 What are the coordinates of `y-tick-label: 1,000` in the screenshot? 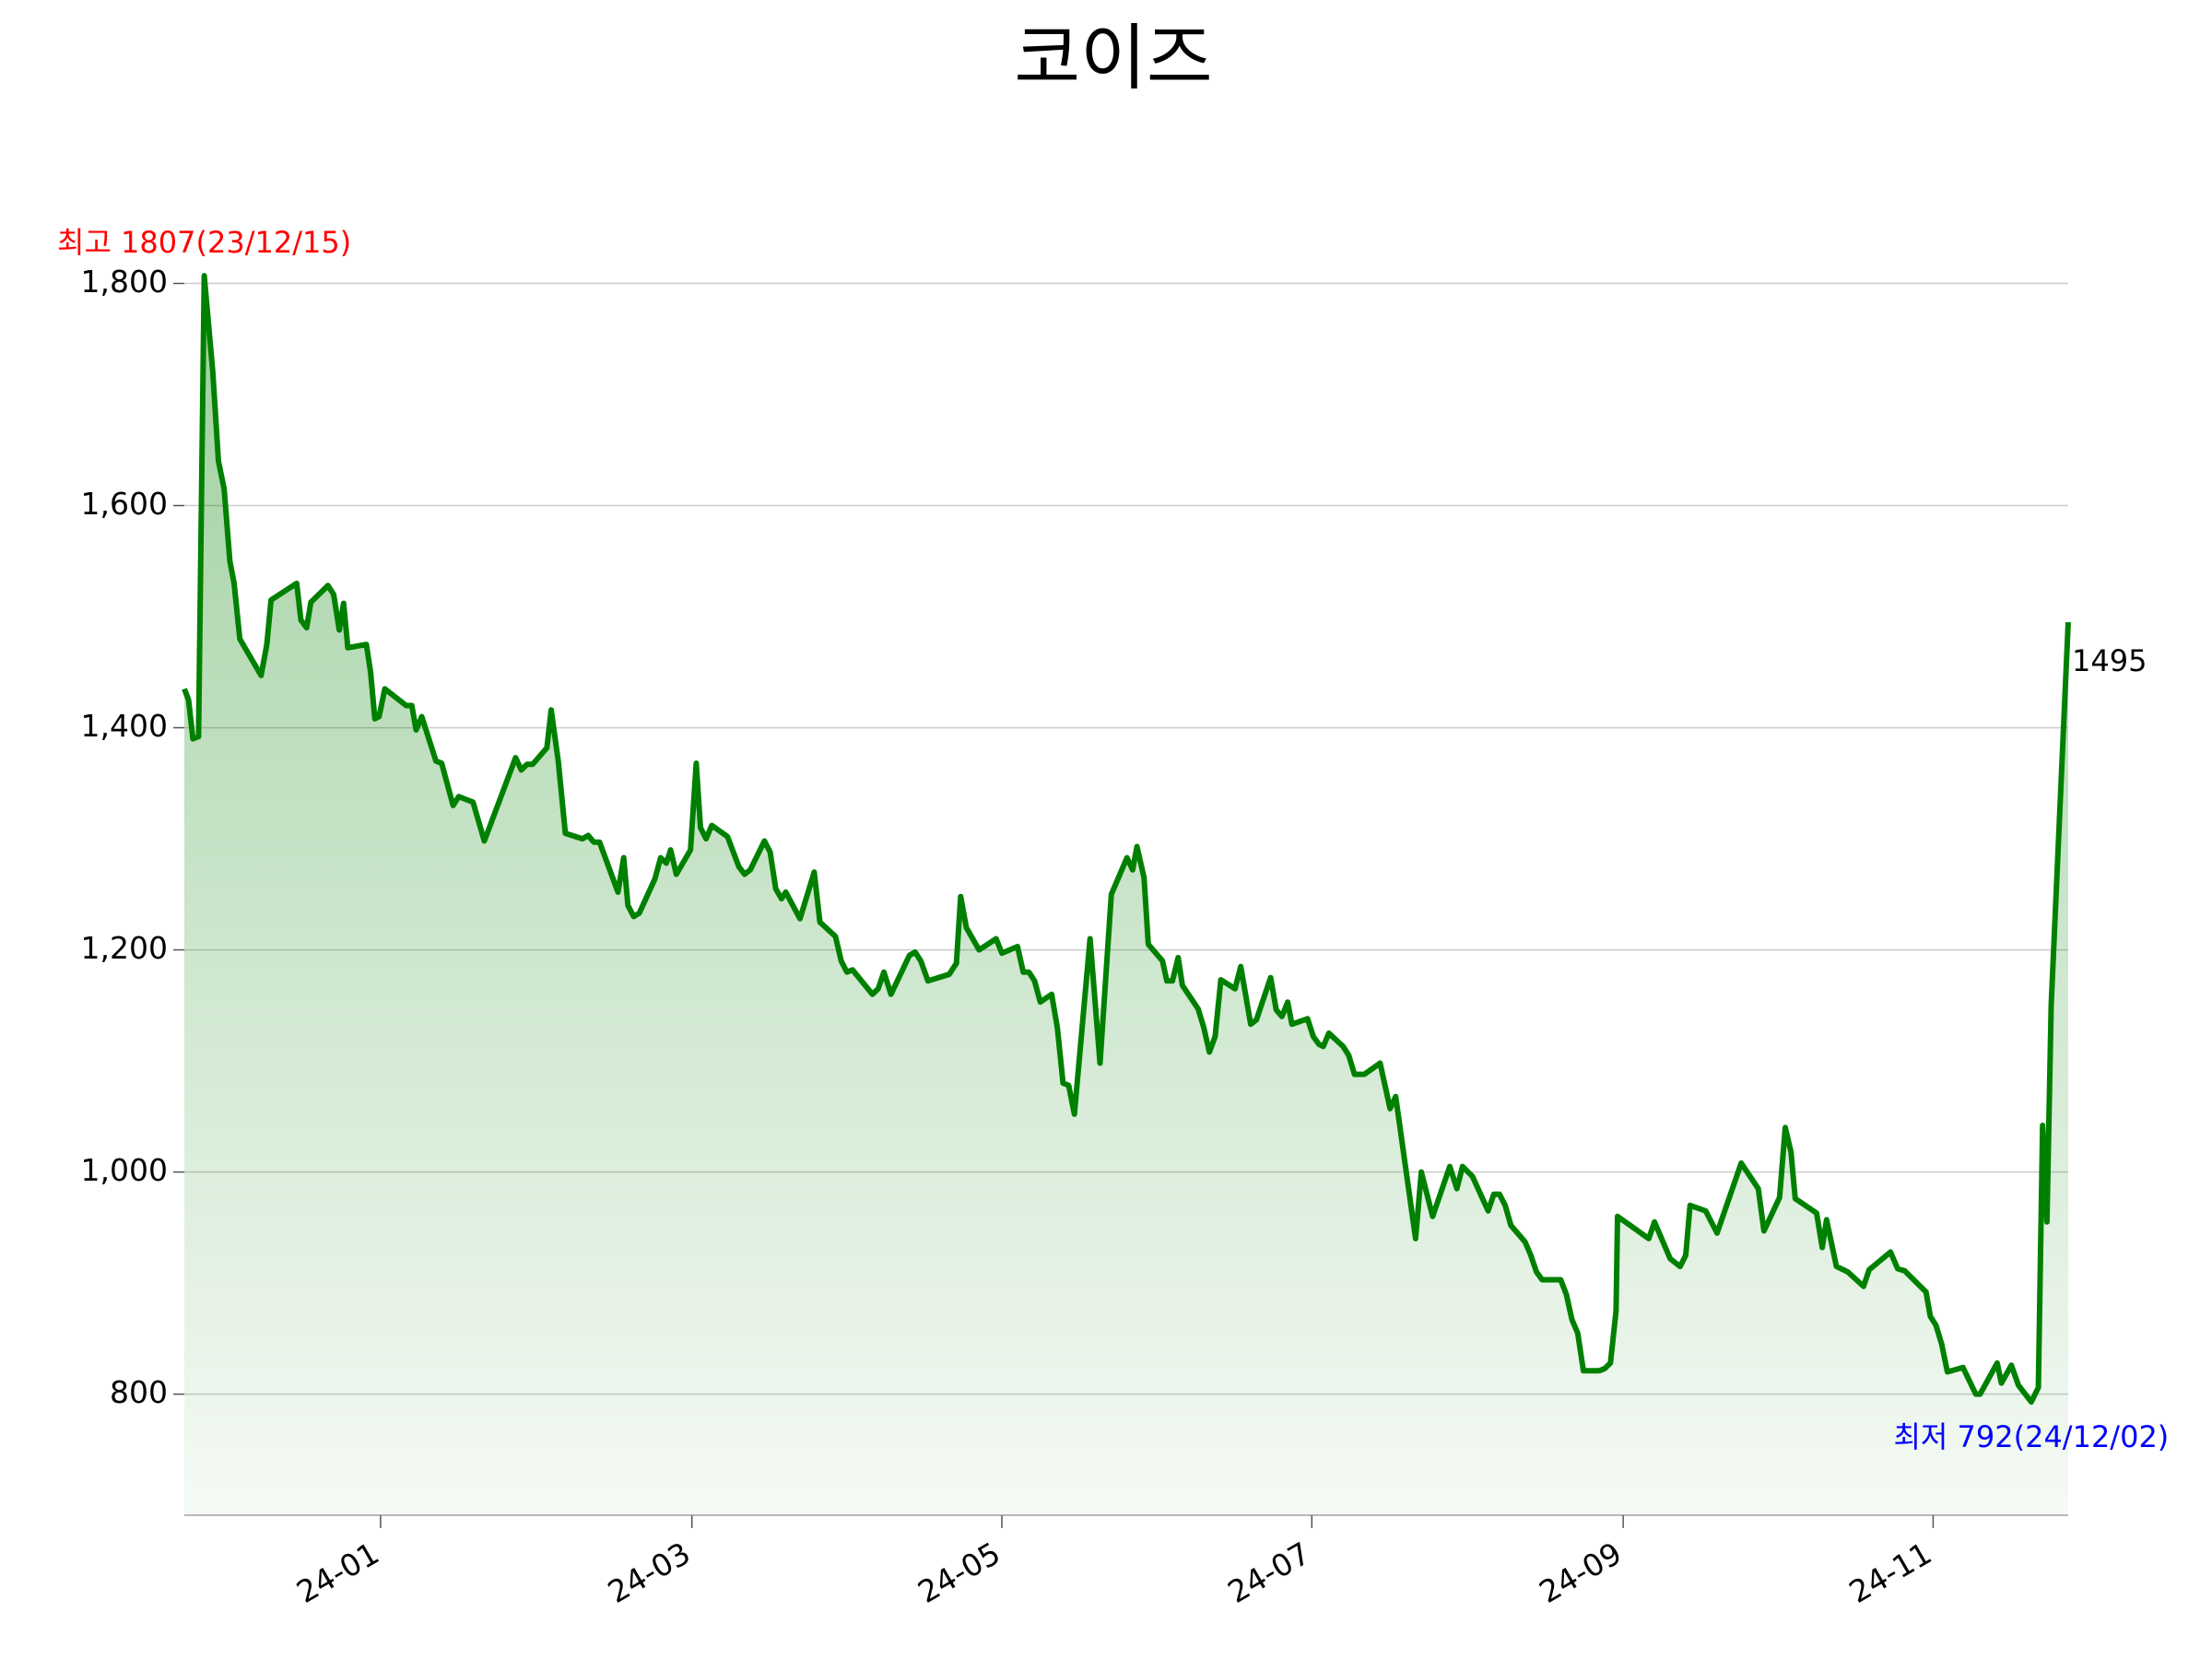 It's located at (124, 1170).